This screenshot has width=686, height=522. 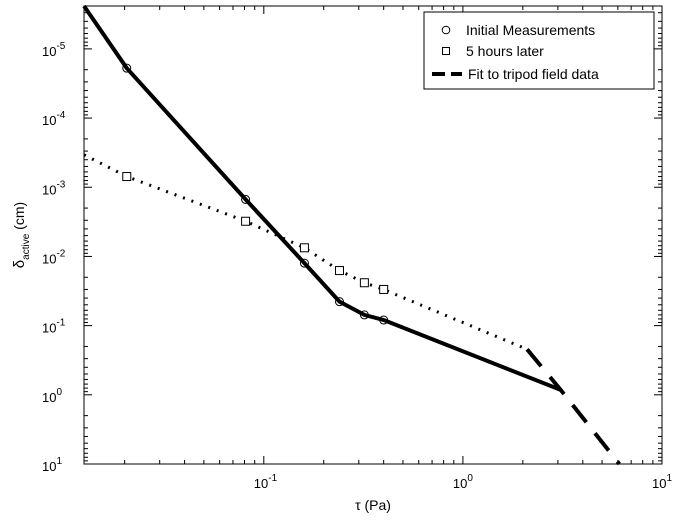 What do you see at coordinates (60, 46) in the screenshot?
I see `y-tick-label-exponent: -5` at bounding box center [60, 46].